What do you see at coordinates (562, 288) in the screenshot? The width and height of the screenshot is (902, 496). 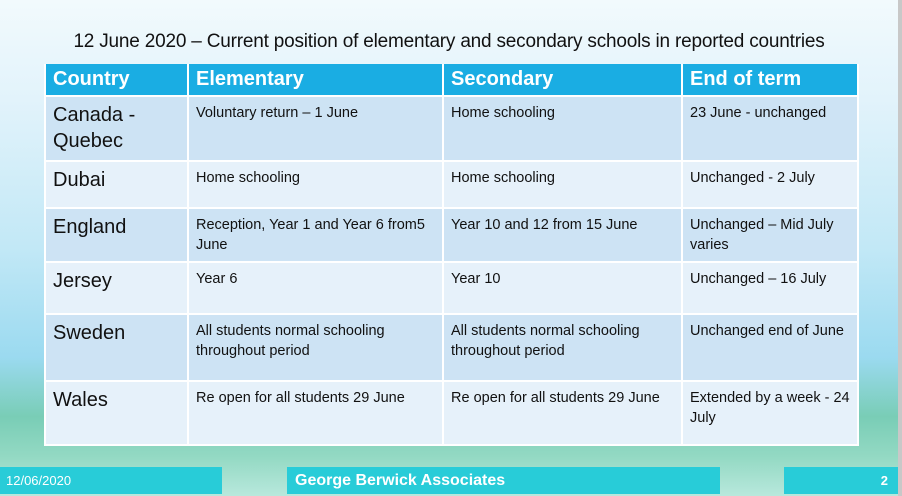 I see `cell-secondary: Year 10` at bounding box center [562, 288].